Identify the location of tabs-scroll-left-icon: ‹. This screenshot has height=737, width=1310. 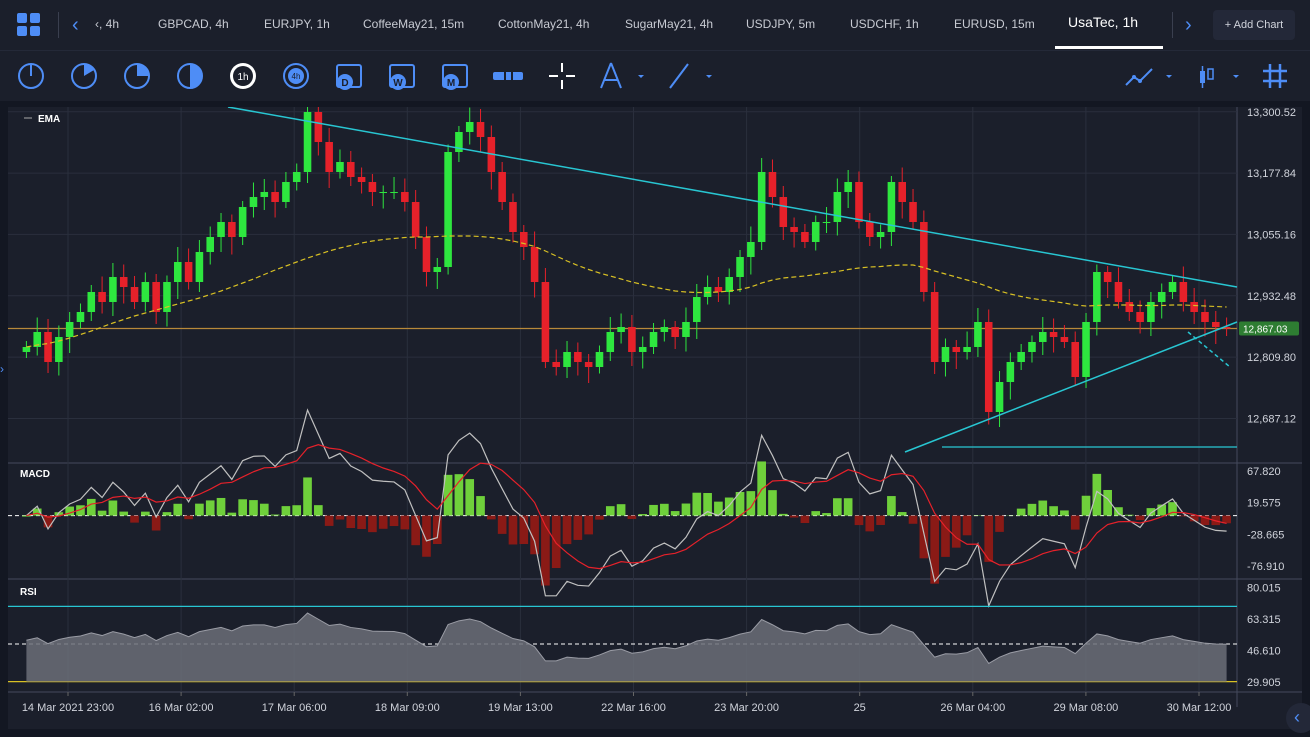
(75, 25).